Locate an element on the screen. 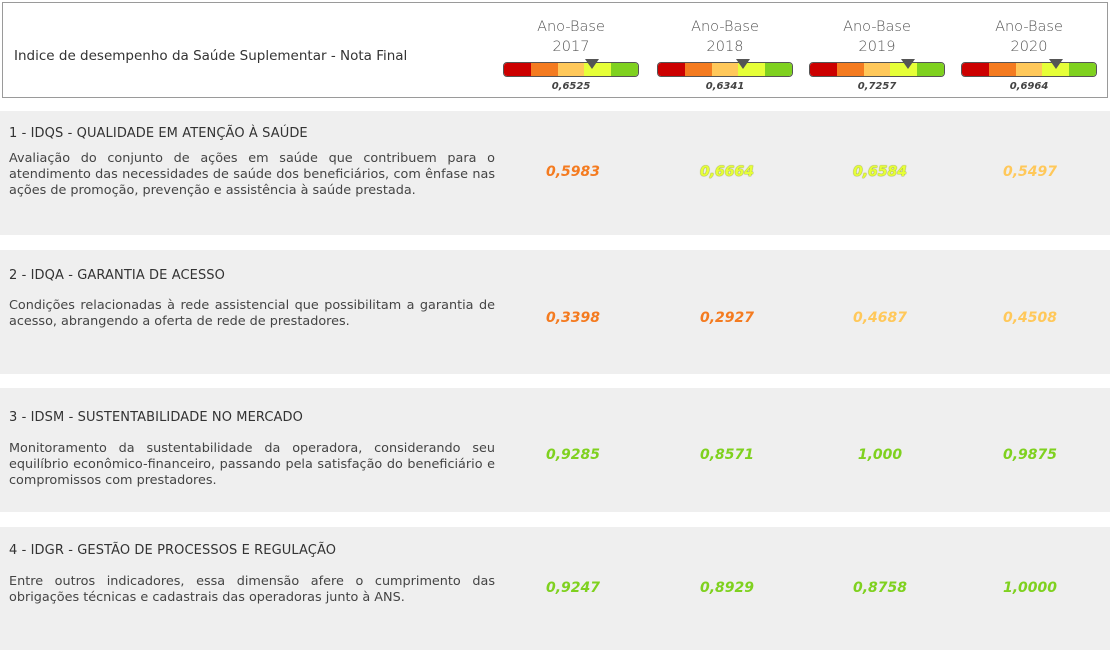  year-final-score: 0,6964 is located at coordinates (1029, 86).